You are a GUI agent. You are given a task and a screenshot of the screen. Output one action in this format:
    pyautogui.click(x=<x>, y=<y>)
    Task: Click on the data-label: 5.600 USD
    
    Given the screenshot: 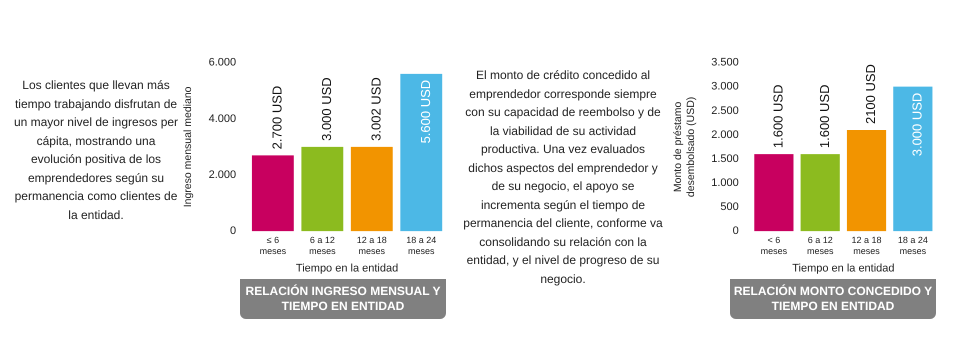 What is the action you would take?
    pyautogui.click(x=425, y=112)
    